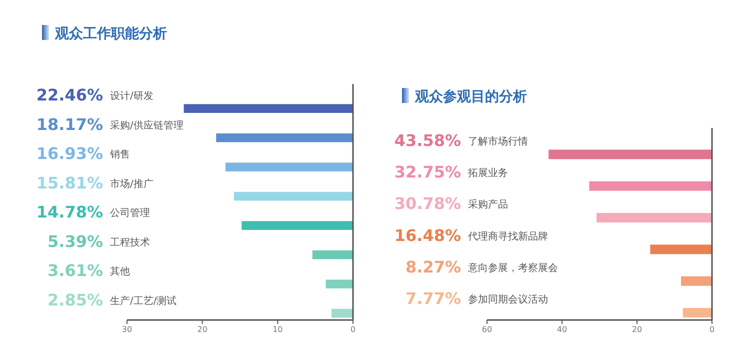 This screenshot has height=362, width=743. I want to click on data-label: 18.17%, so click(69, 124).